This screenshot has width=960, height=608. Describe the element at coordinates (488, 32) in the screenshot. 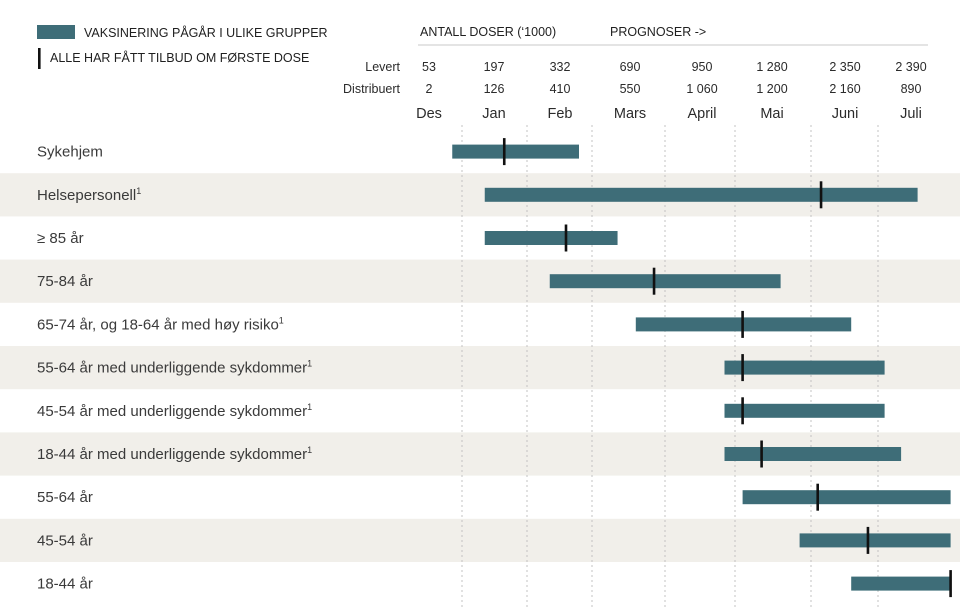

I see `doses-title: ANTALL DOSER (‘1000)` at that location.